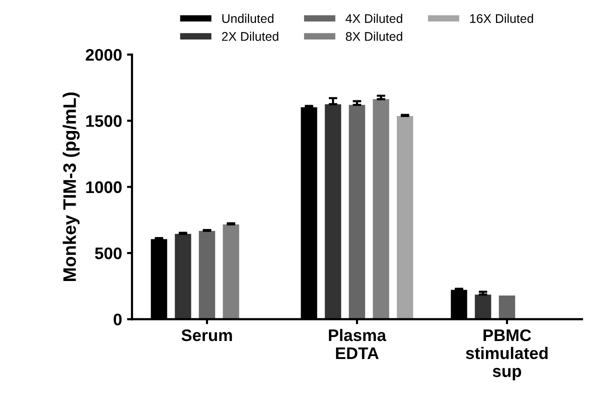 Image resolution: width=600 pixels, height=420 pixels. What do you see at coordinates (108, 253) in the screenshot?
I see `y-tick-label: 500` at bounding box center [108, 253].